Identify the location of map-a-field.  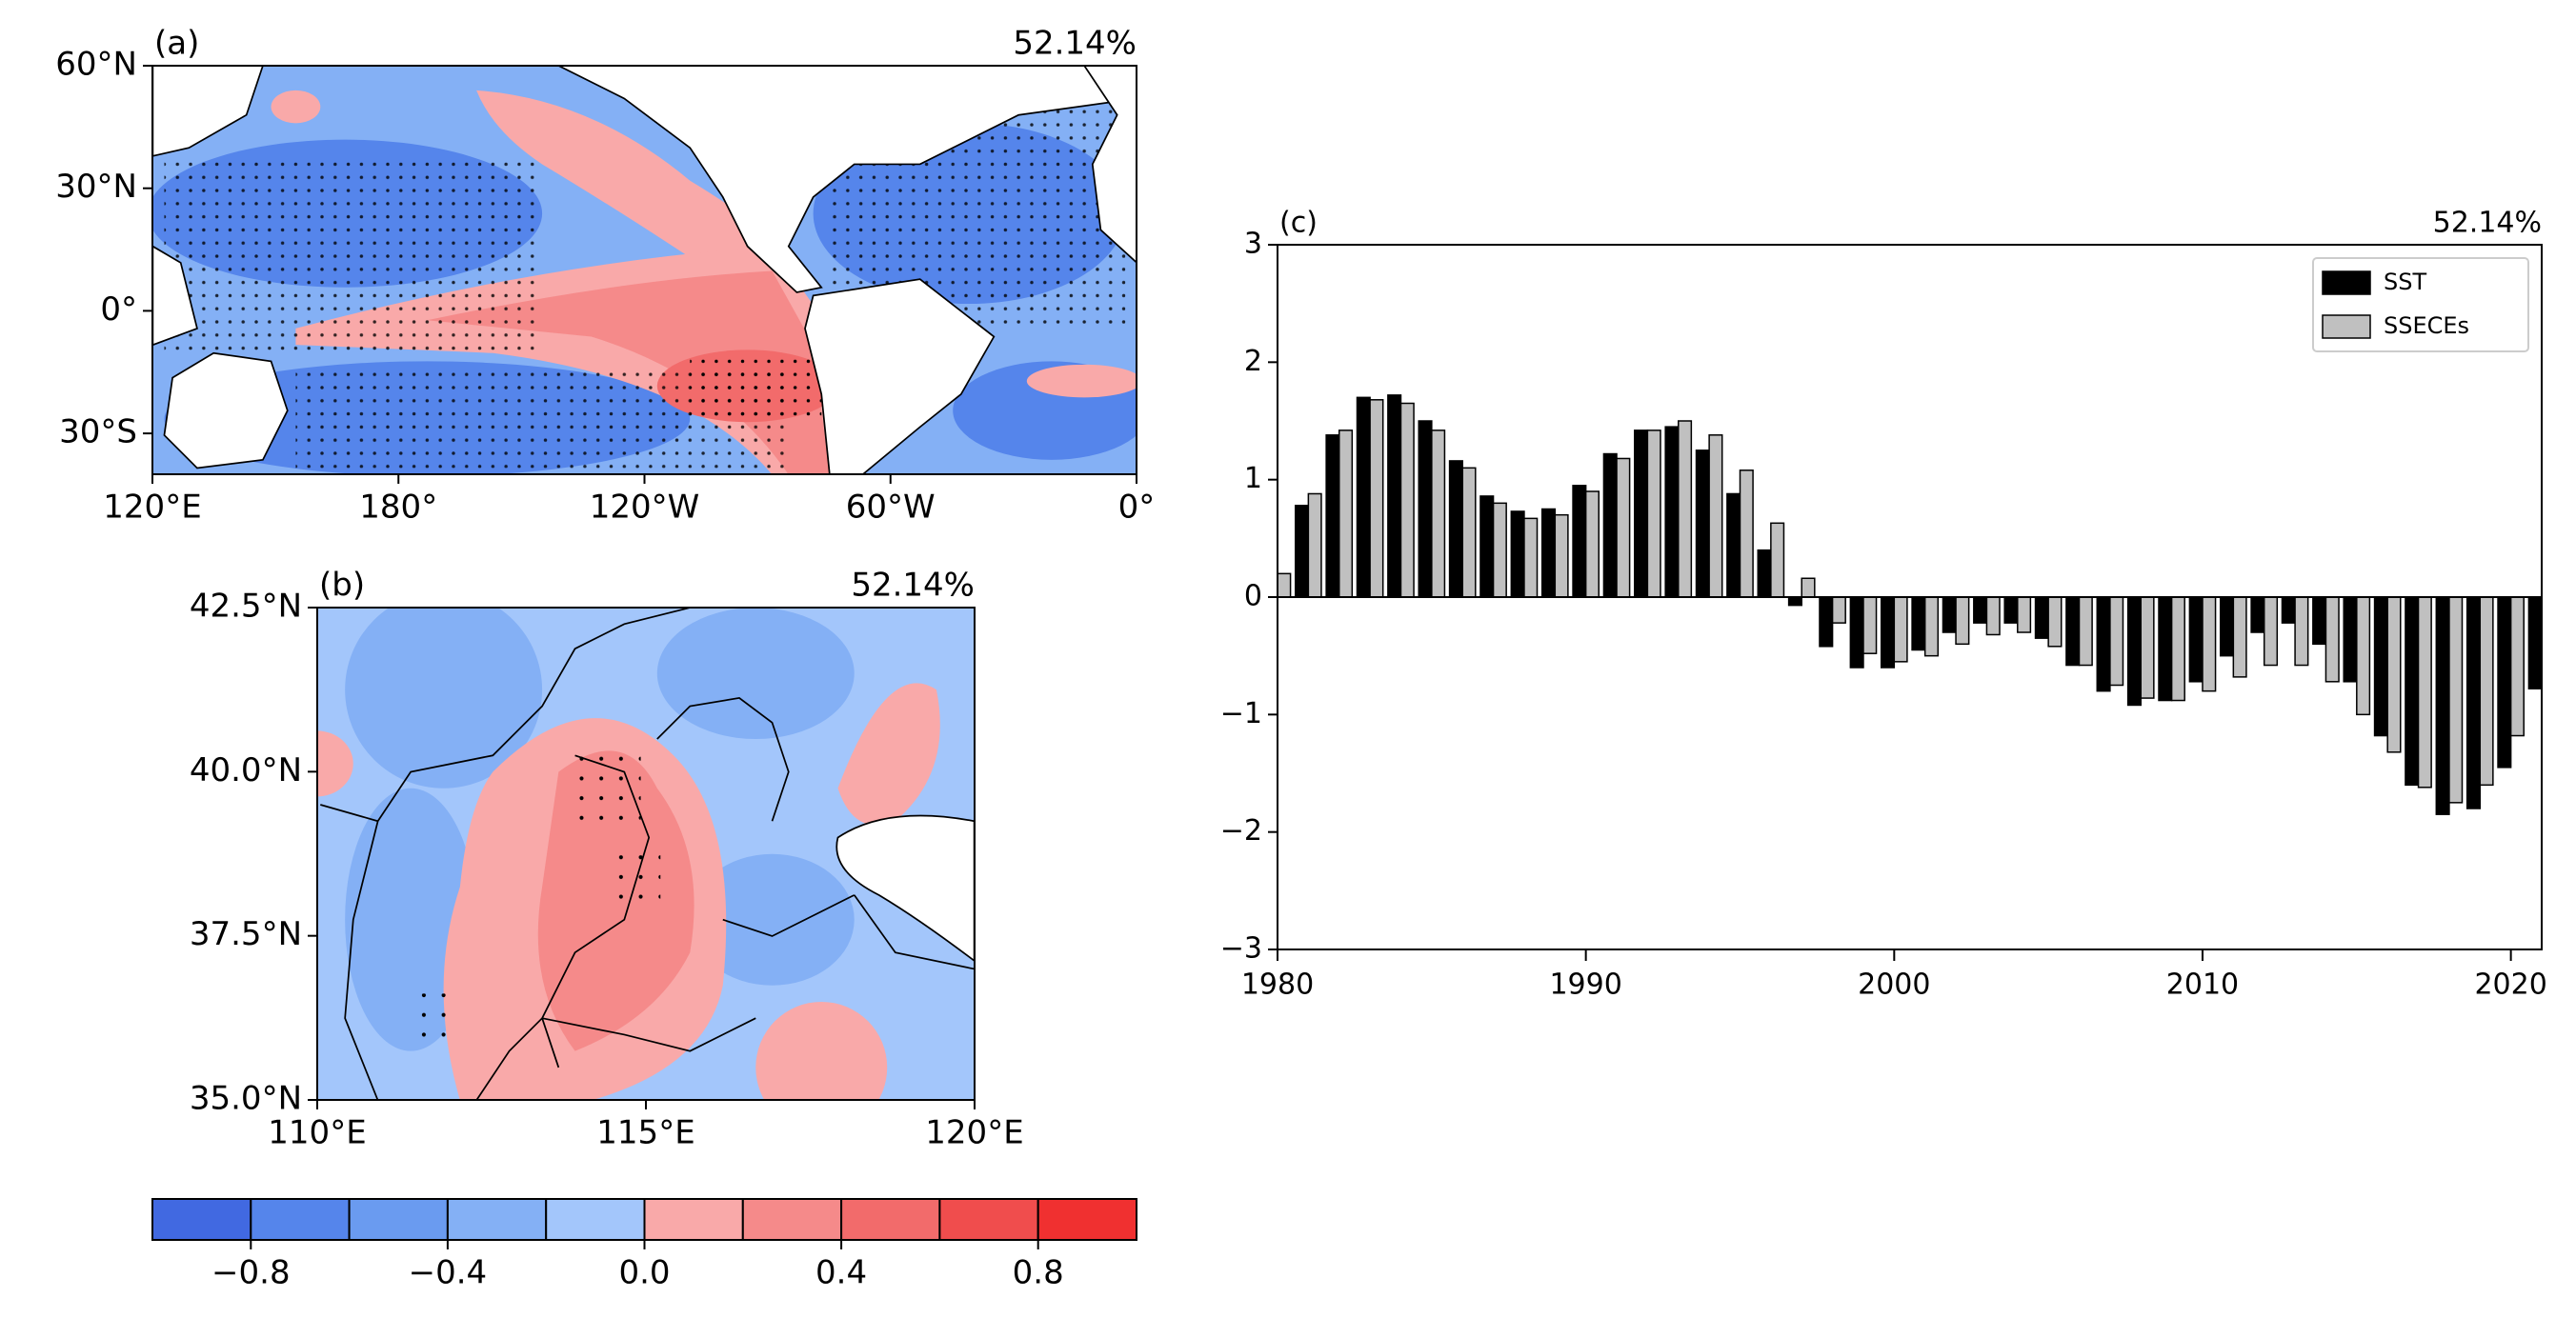
(644, 270).